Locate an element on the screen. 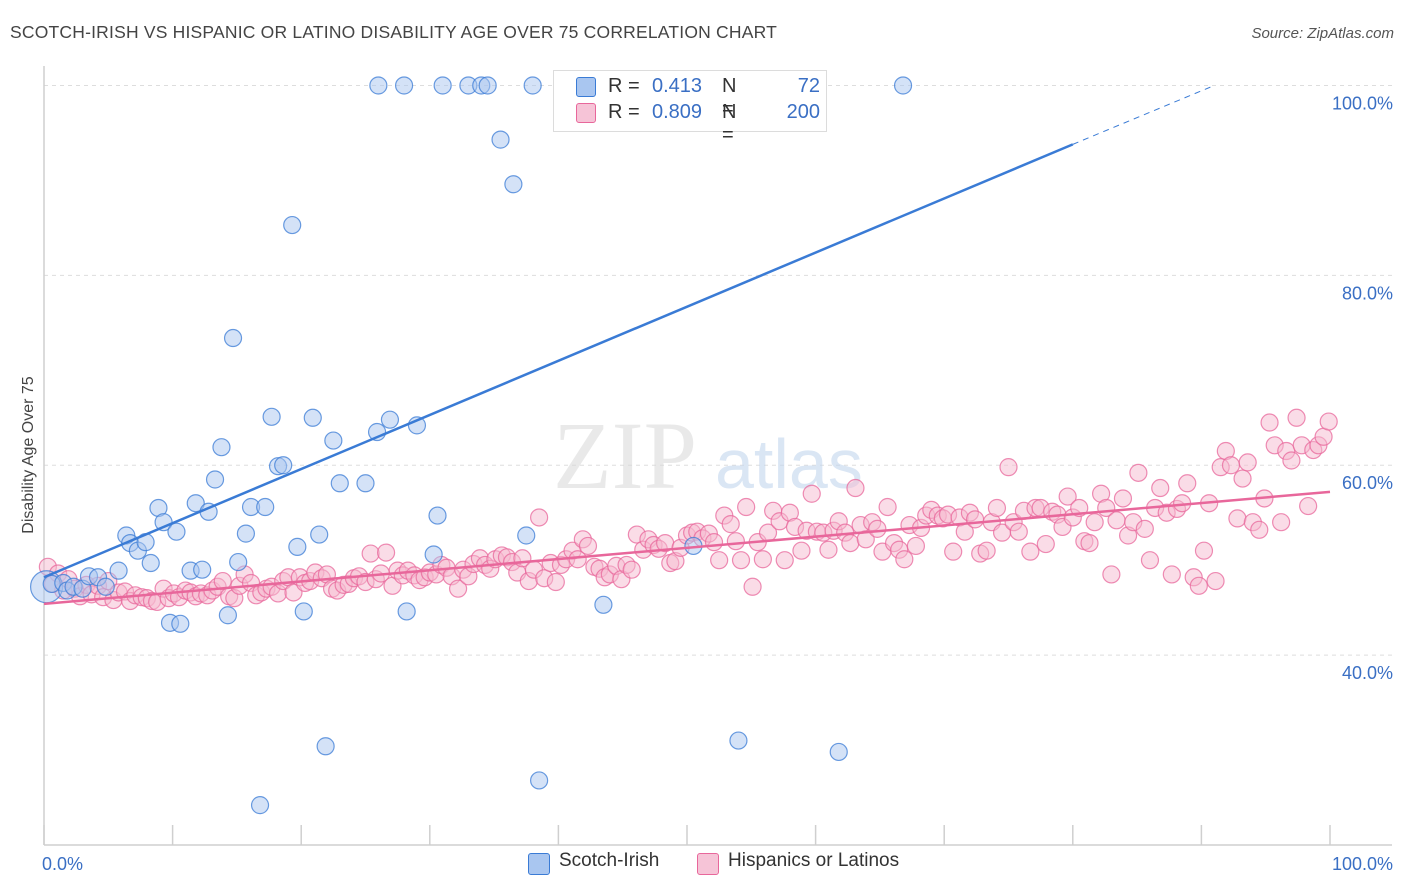 The width and height of the screenshot is (1406, 892). y-tick-label: 80.0% is located at coordinates (1367, 293).